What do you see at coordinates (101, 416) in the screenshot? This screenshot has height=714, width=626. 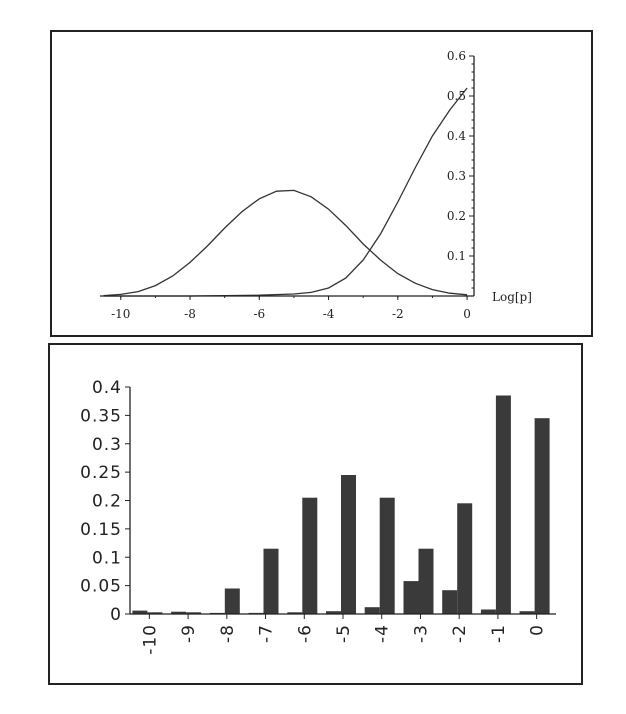 I see `bar-chart-y-tick-label: 0.35` at bounding box center [101, 416].